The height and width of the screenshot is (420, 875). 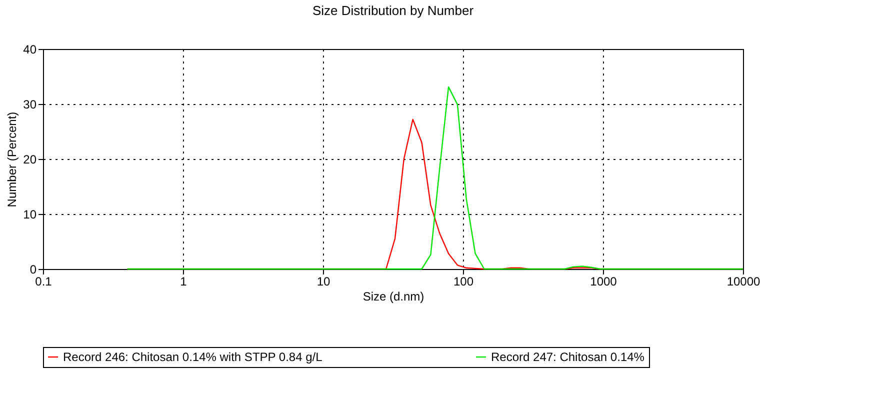 I want to click on legend-label: Record 246: Chitosan 0.14% with STPP 0.84 g/L, so click(x=193, y=357).